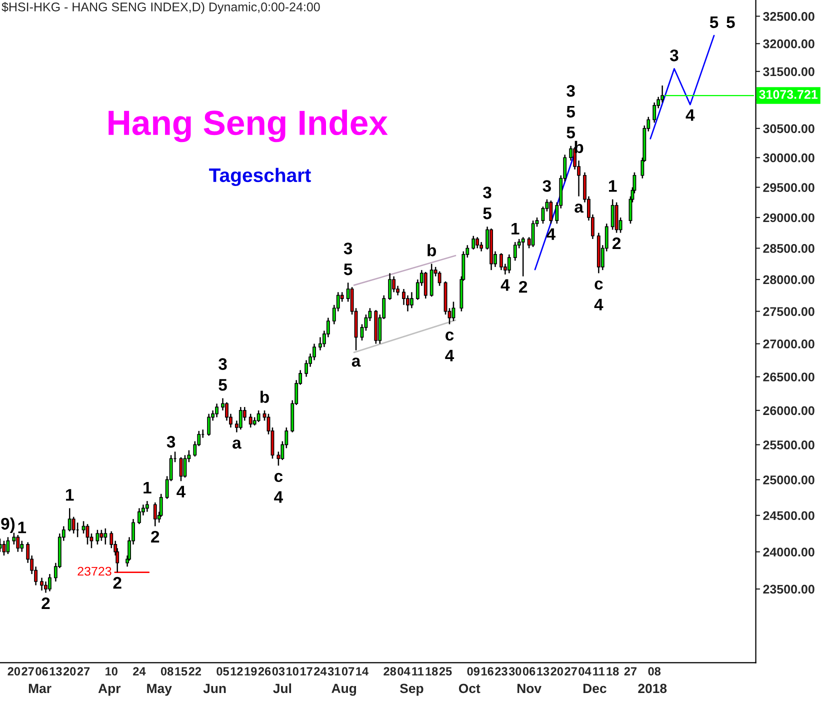 The height and width of the screenshot is (702, 826). What do you see at coordinates (161, 8) in the screenshot?
I see `annotation: $HSI-HKG - HANG SENG INDEX,D) Dynamic,0:00-24:00` at bounding box center [161, 8].